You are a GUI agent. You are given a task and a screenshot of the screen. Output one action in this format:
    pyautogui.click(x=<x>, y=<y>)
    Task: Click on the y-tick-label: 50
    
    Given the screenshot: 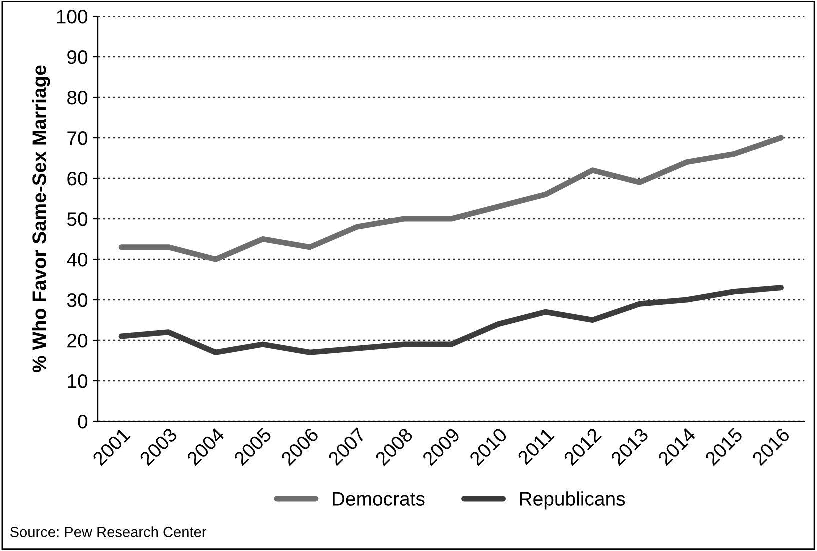 What is the action you would take?
    pyautogui.click(x=77, y=219)
    